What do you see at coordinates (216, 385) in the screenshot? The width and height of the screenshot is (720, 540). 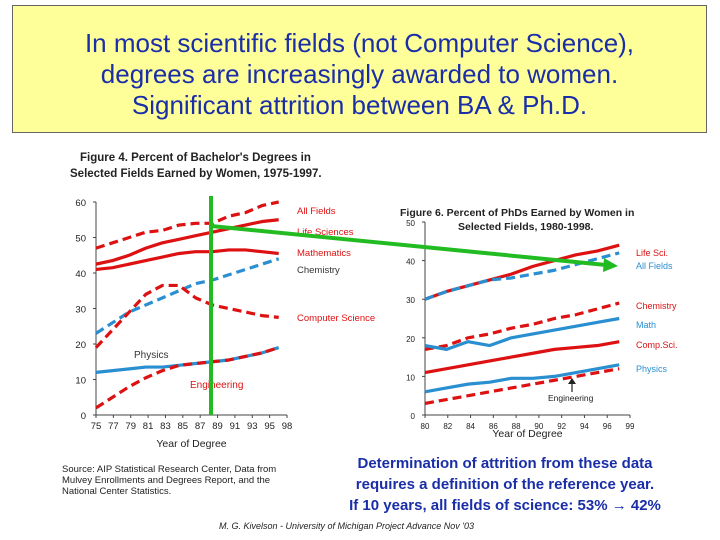 I see `chart-1-legend-engineering: Engineering` at bounding box center [216, 385].